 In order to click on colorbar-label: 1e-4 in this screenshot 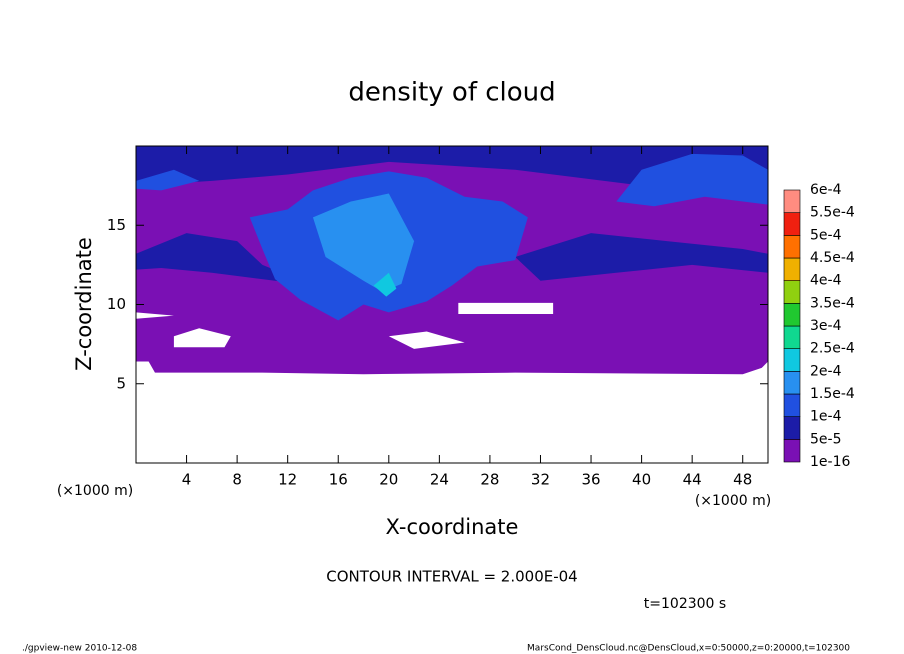, I will do `click(826, 417)`.